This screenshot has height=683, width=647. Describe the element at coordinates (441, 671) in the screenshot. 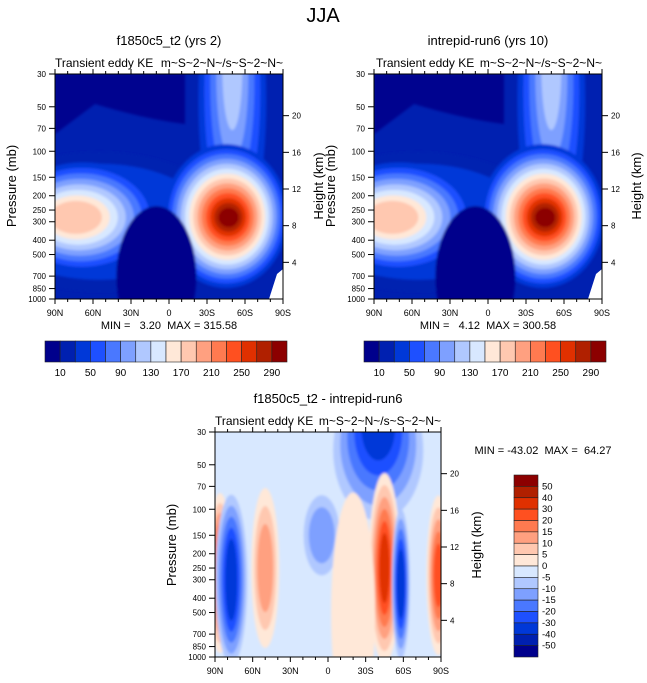

I see `x-tick-label: 90S` at that location.